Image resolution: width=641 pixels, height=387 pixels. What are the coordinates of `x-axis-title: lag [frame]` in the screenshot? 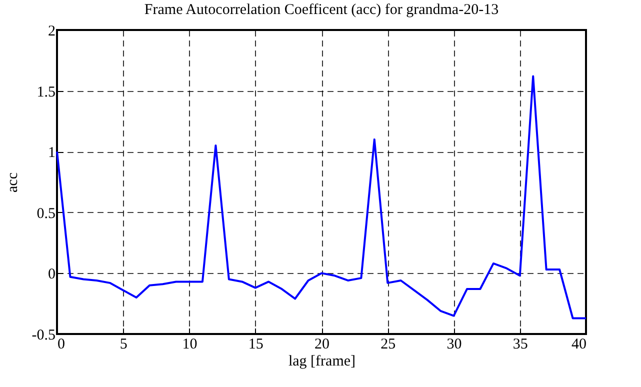 It's located at (322, 362).